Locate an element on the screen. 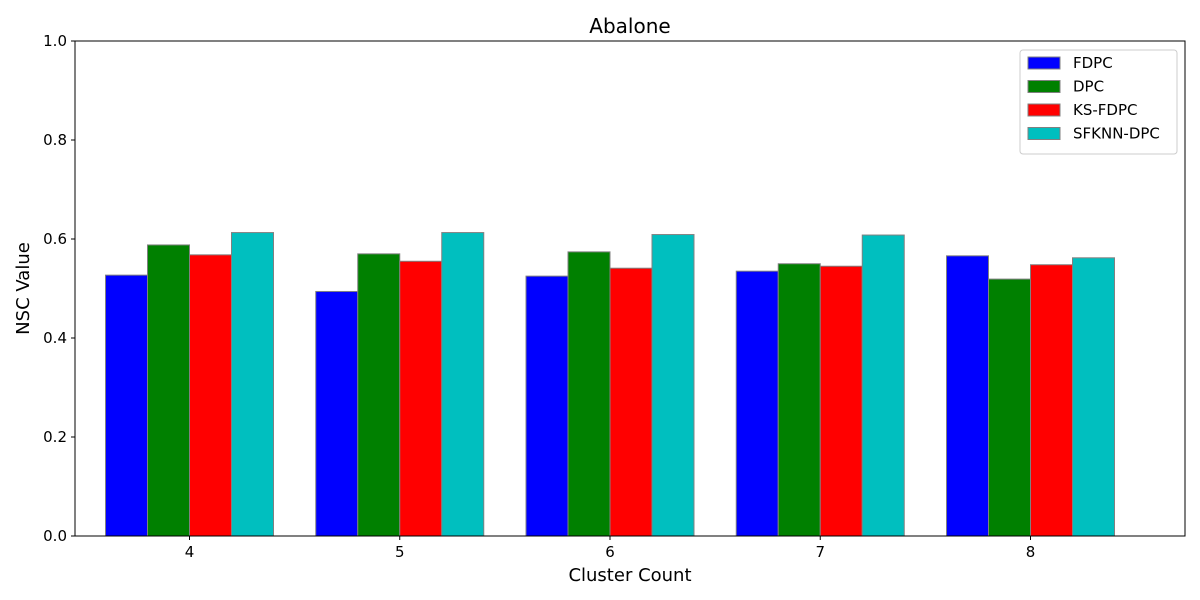 The height and width of the screenshot is (600, 1200). legend: FDPC DPC KS-FDPC SFKNN-DPC is located at coordinates (1098, 102).